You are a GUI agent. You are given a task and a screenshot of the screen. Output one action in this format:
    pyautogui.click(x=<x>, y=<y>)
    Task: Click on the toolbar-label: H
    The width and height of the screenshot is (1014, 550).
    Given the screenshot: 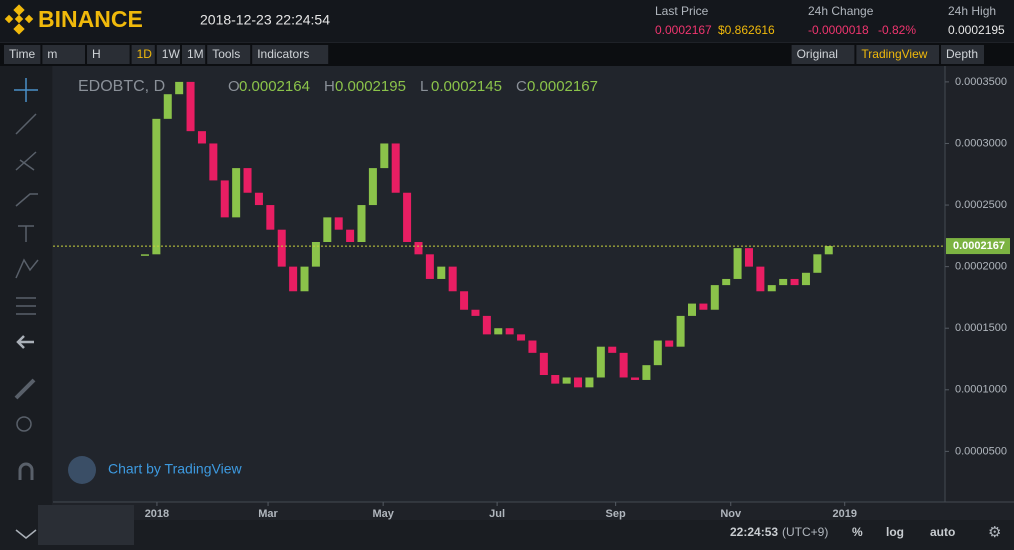 What is the action you would take?
    pyautogui.click(x=96, y=54)
    